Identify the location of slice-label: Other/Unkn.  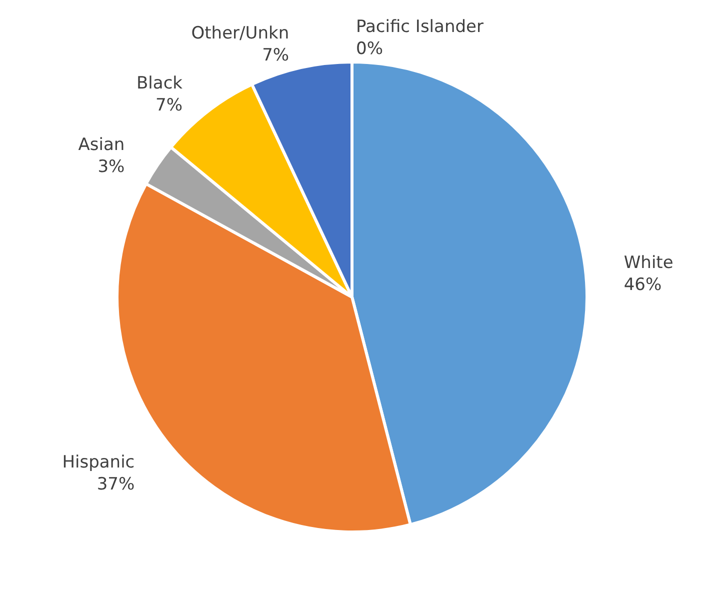
(240, 34).